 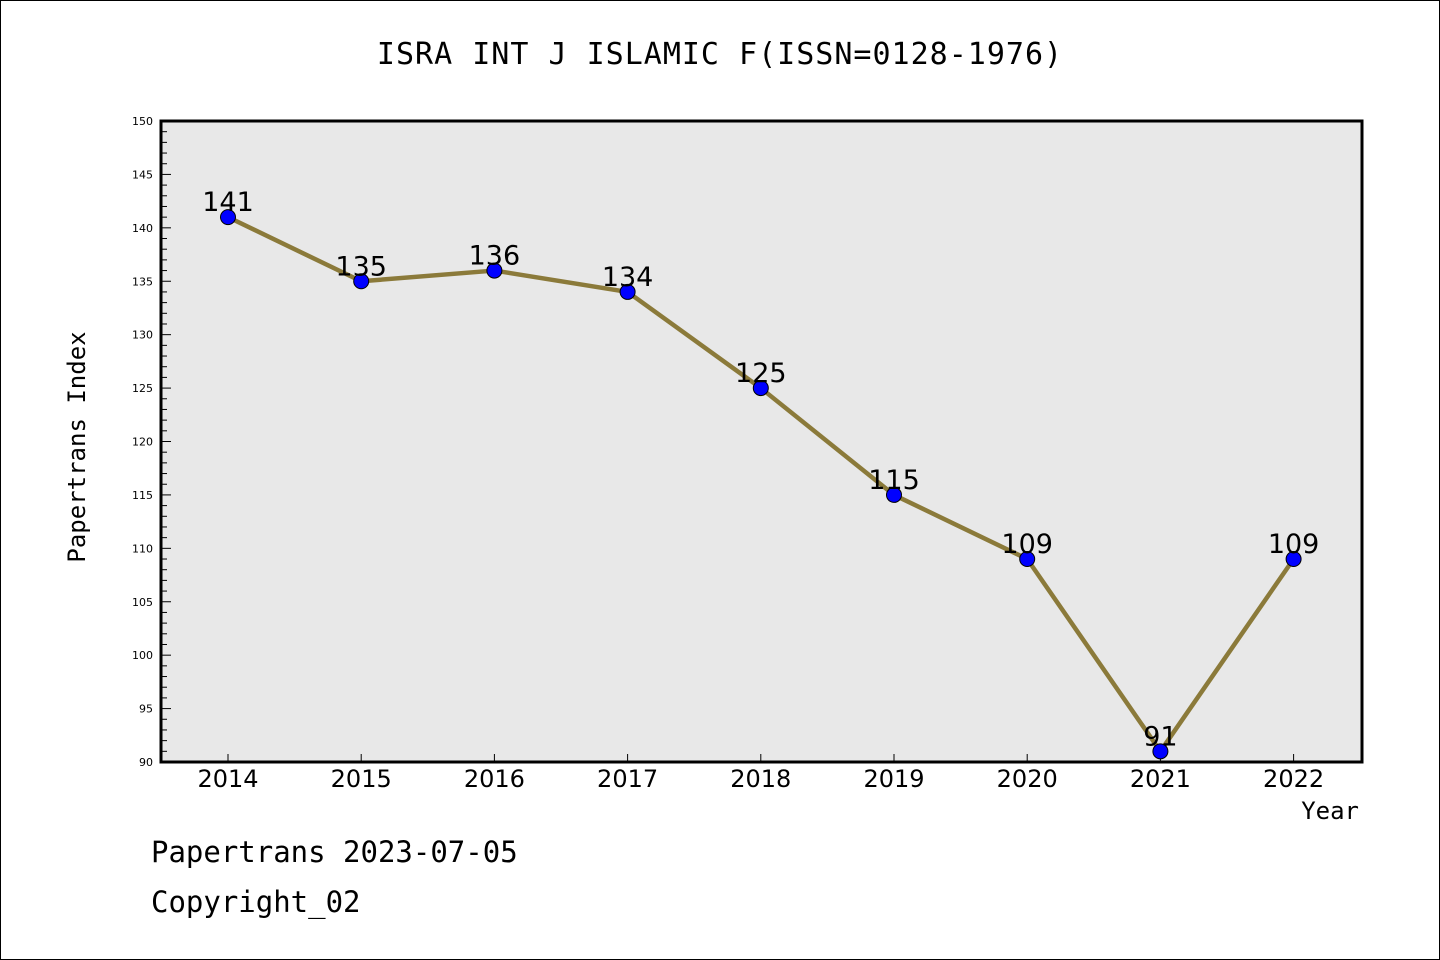 I want to click on y-tick-label: 105, so click(x=142, y=602).